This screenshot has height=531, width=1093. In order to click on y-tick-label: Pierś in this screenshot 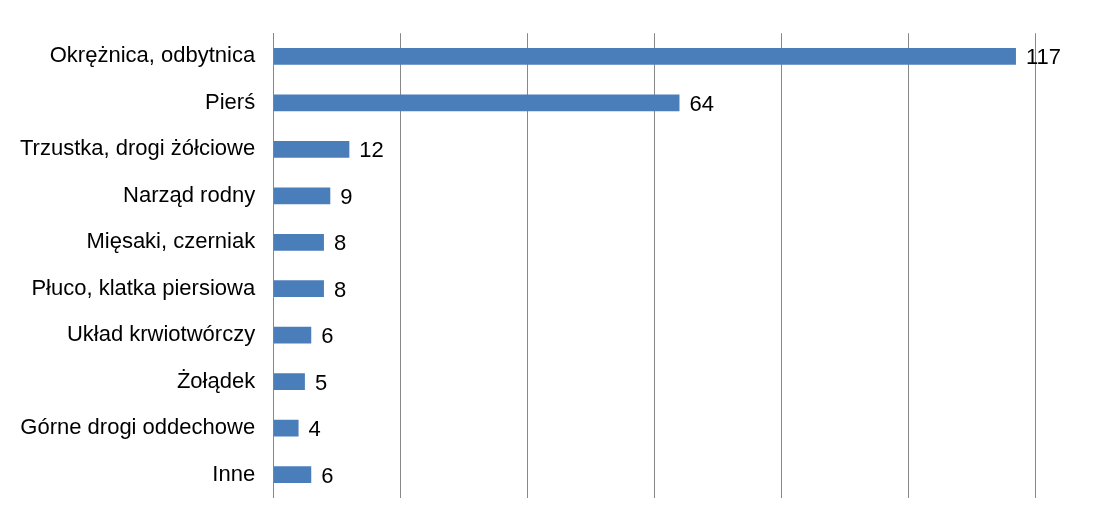, I will do `click(230, 101)`.